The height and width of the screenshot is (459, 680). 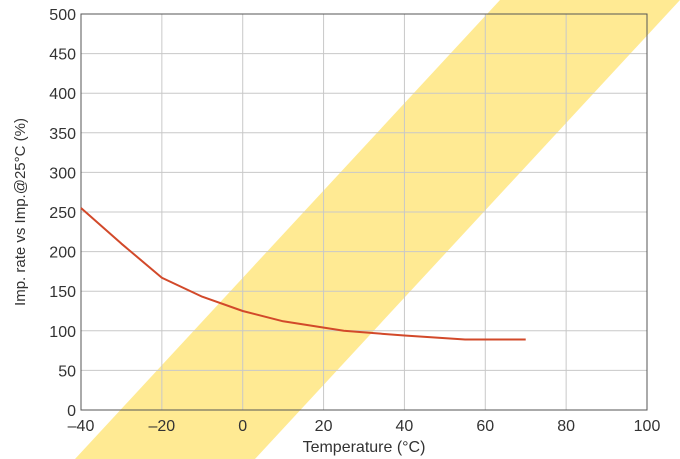 I want to click on y-tick-label: 50, so click(x=67, y=371).